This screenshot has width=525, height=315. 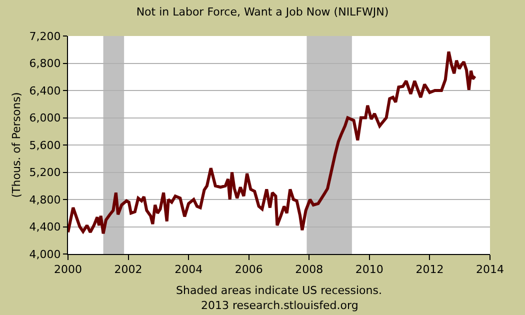 I want to click on y-tick-label: 6,800, so click(x=45, y=63).